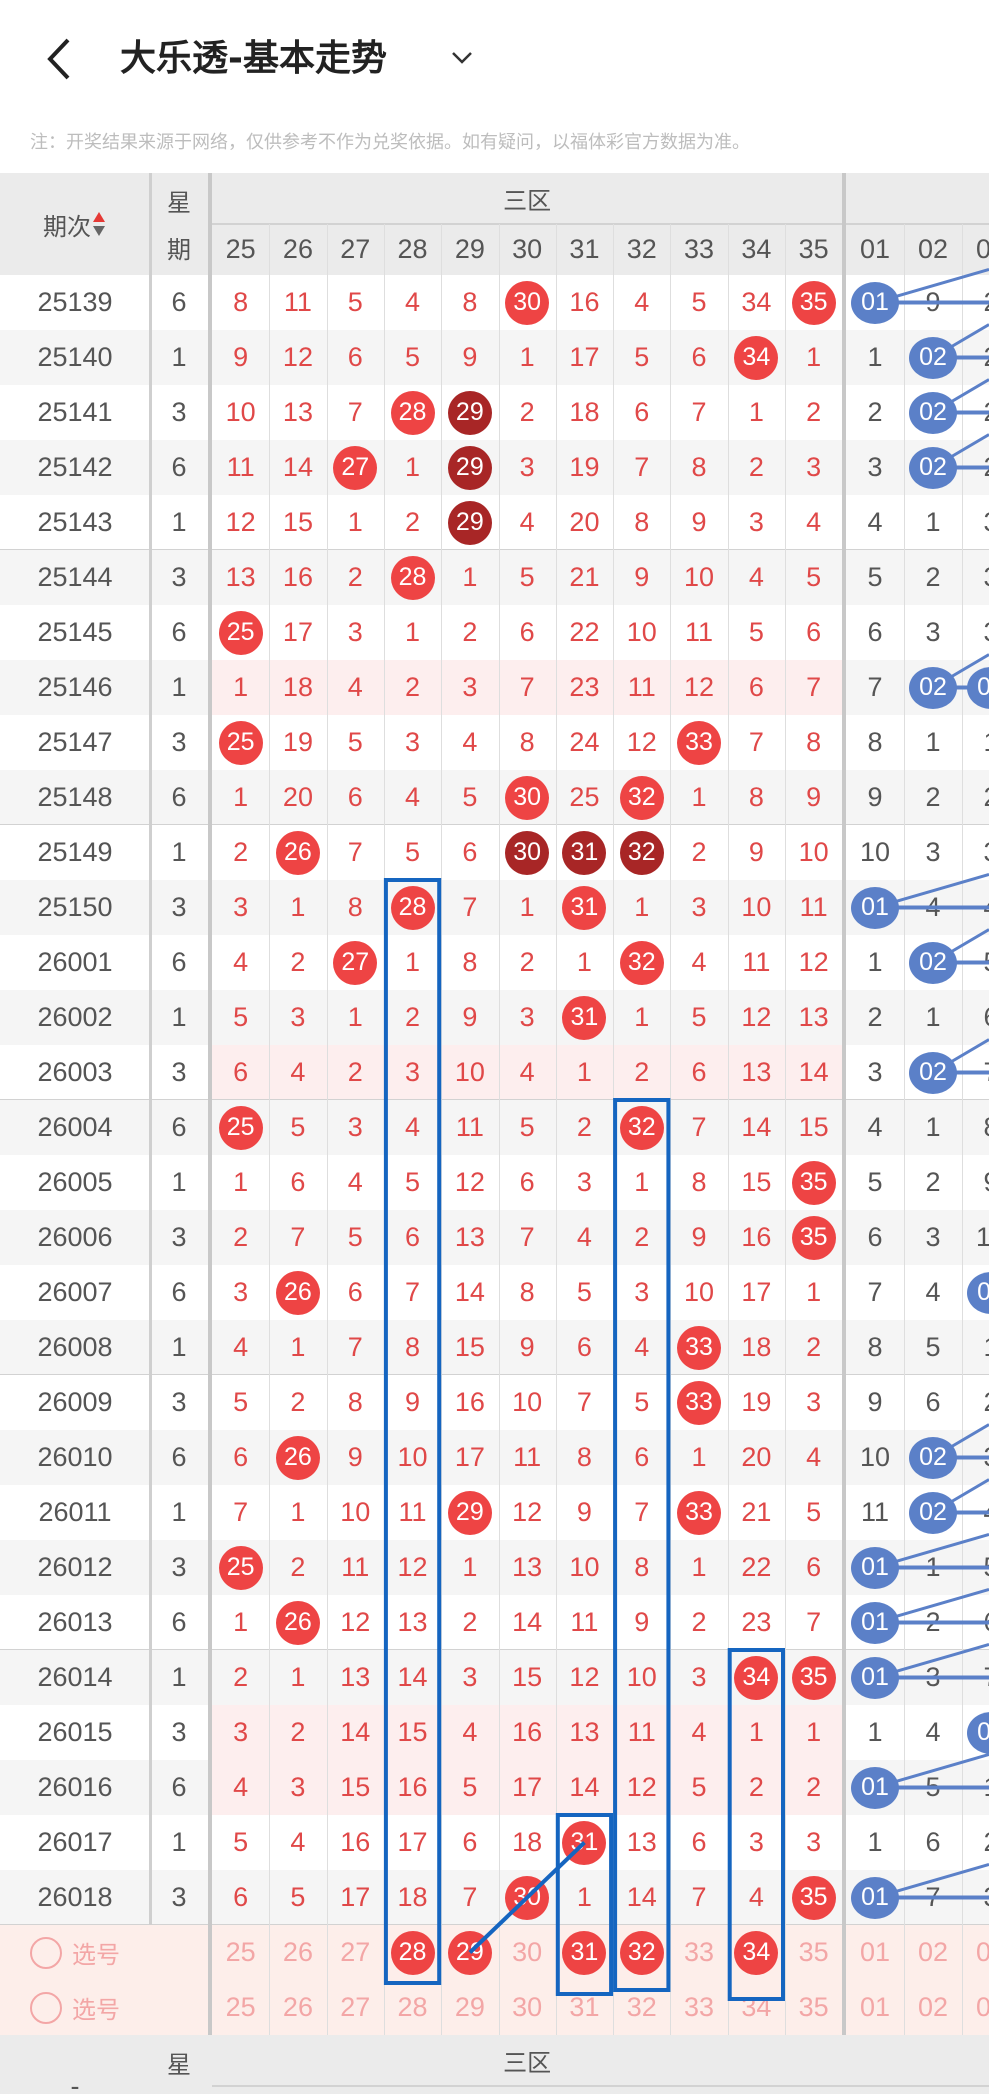  I want to click on page-title: 大乐透-基本走势, so click(253, 58).